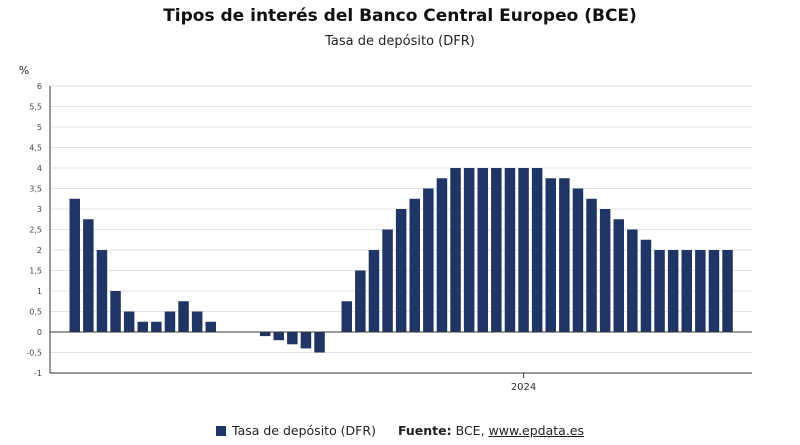  Describe the element at coordinates (523, 387) in the screenshot. I see `x-tick-label: 2024` at that location.